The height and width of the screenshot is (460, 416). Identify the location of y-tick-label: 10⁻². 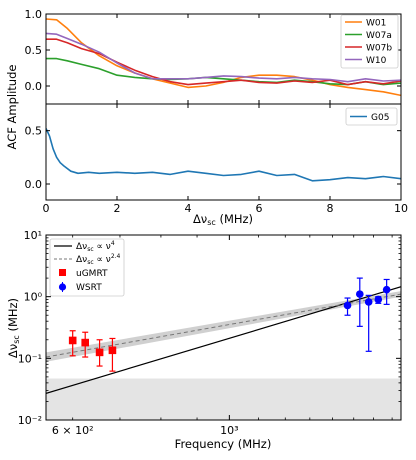
(30, 420).